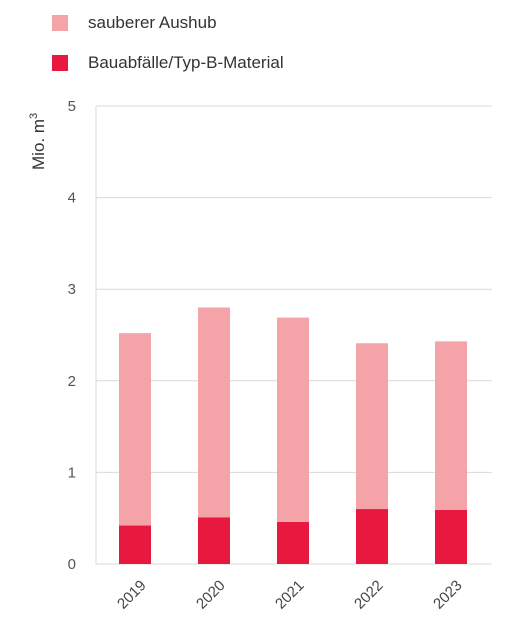 The height and width of the screenshot is (622, 515). What do you see at coordinates (72, 472) in the screenshot?
I see `y-tick-label-1: 1` at bounding box center [72, 472].